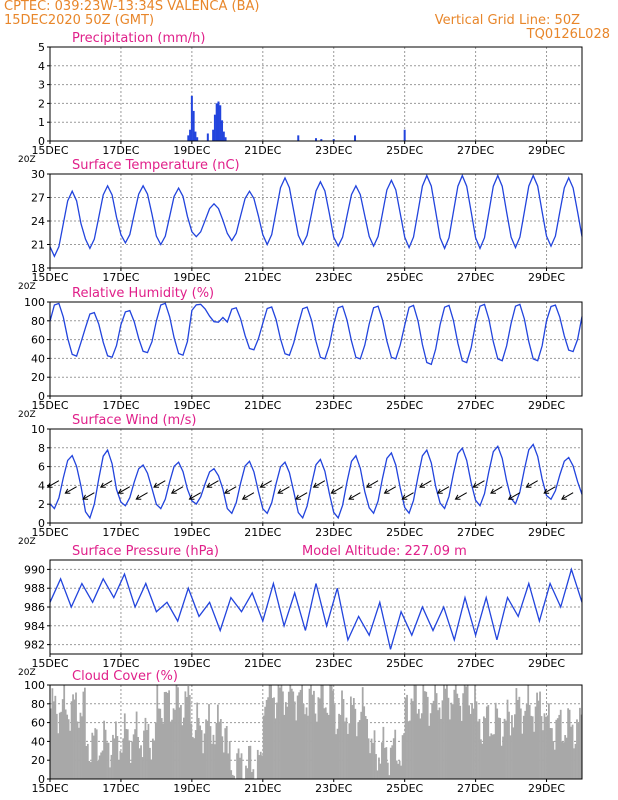 The height and width of the screenshot is (800, 618). Describe the element at coordinates (79, 20) in the screenshot. I see `run-date-label: 15DEC2020 50Z (GMT)` at that location.